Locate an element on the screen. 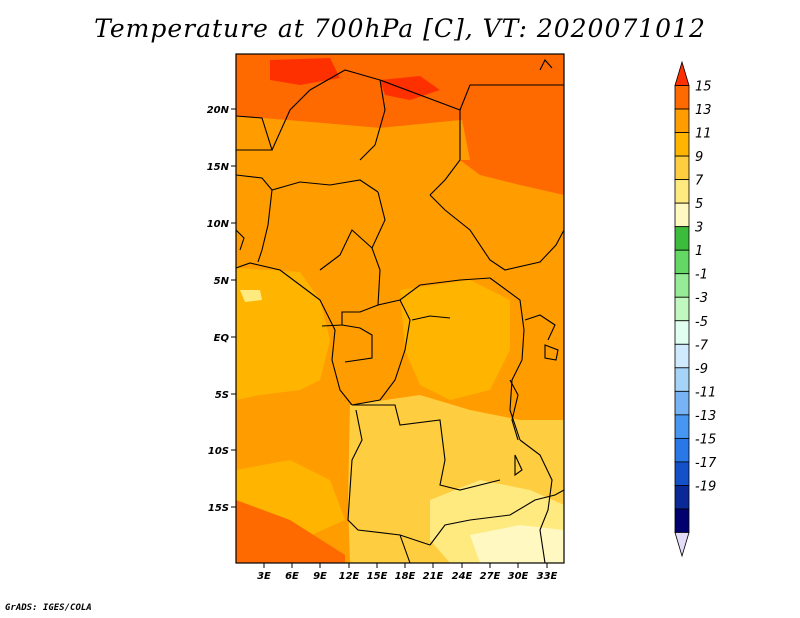 The image size is (800, 618). colorbar-label: -5 is located at coordinates (701, 322).